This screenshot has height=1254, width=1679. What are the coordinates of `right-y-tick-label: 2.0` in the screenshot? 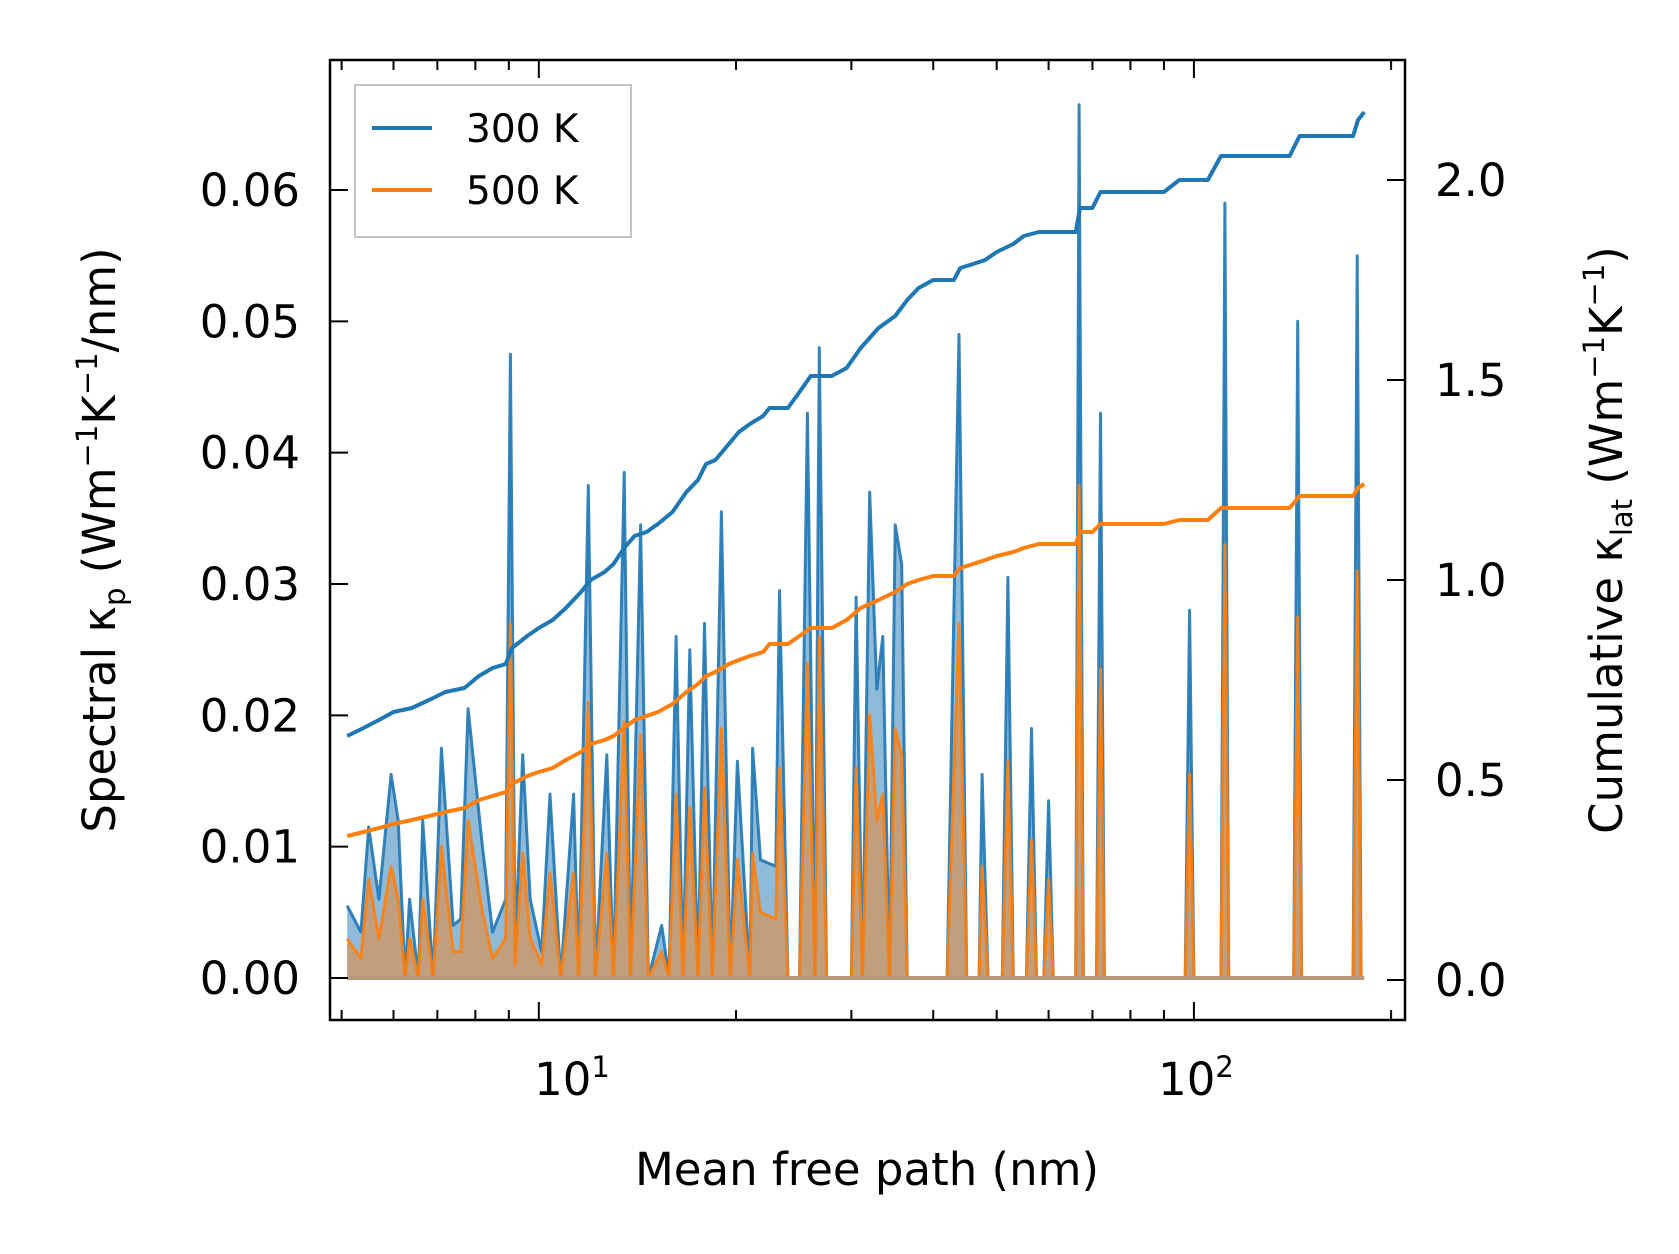 It's located at (1471, 180).